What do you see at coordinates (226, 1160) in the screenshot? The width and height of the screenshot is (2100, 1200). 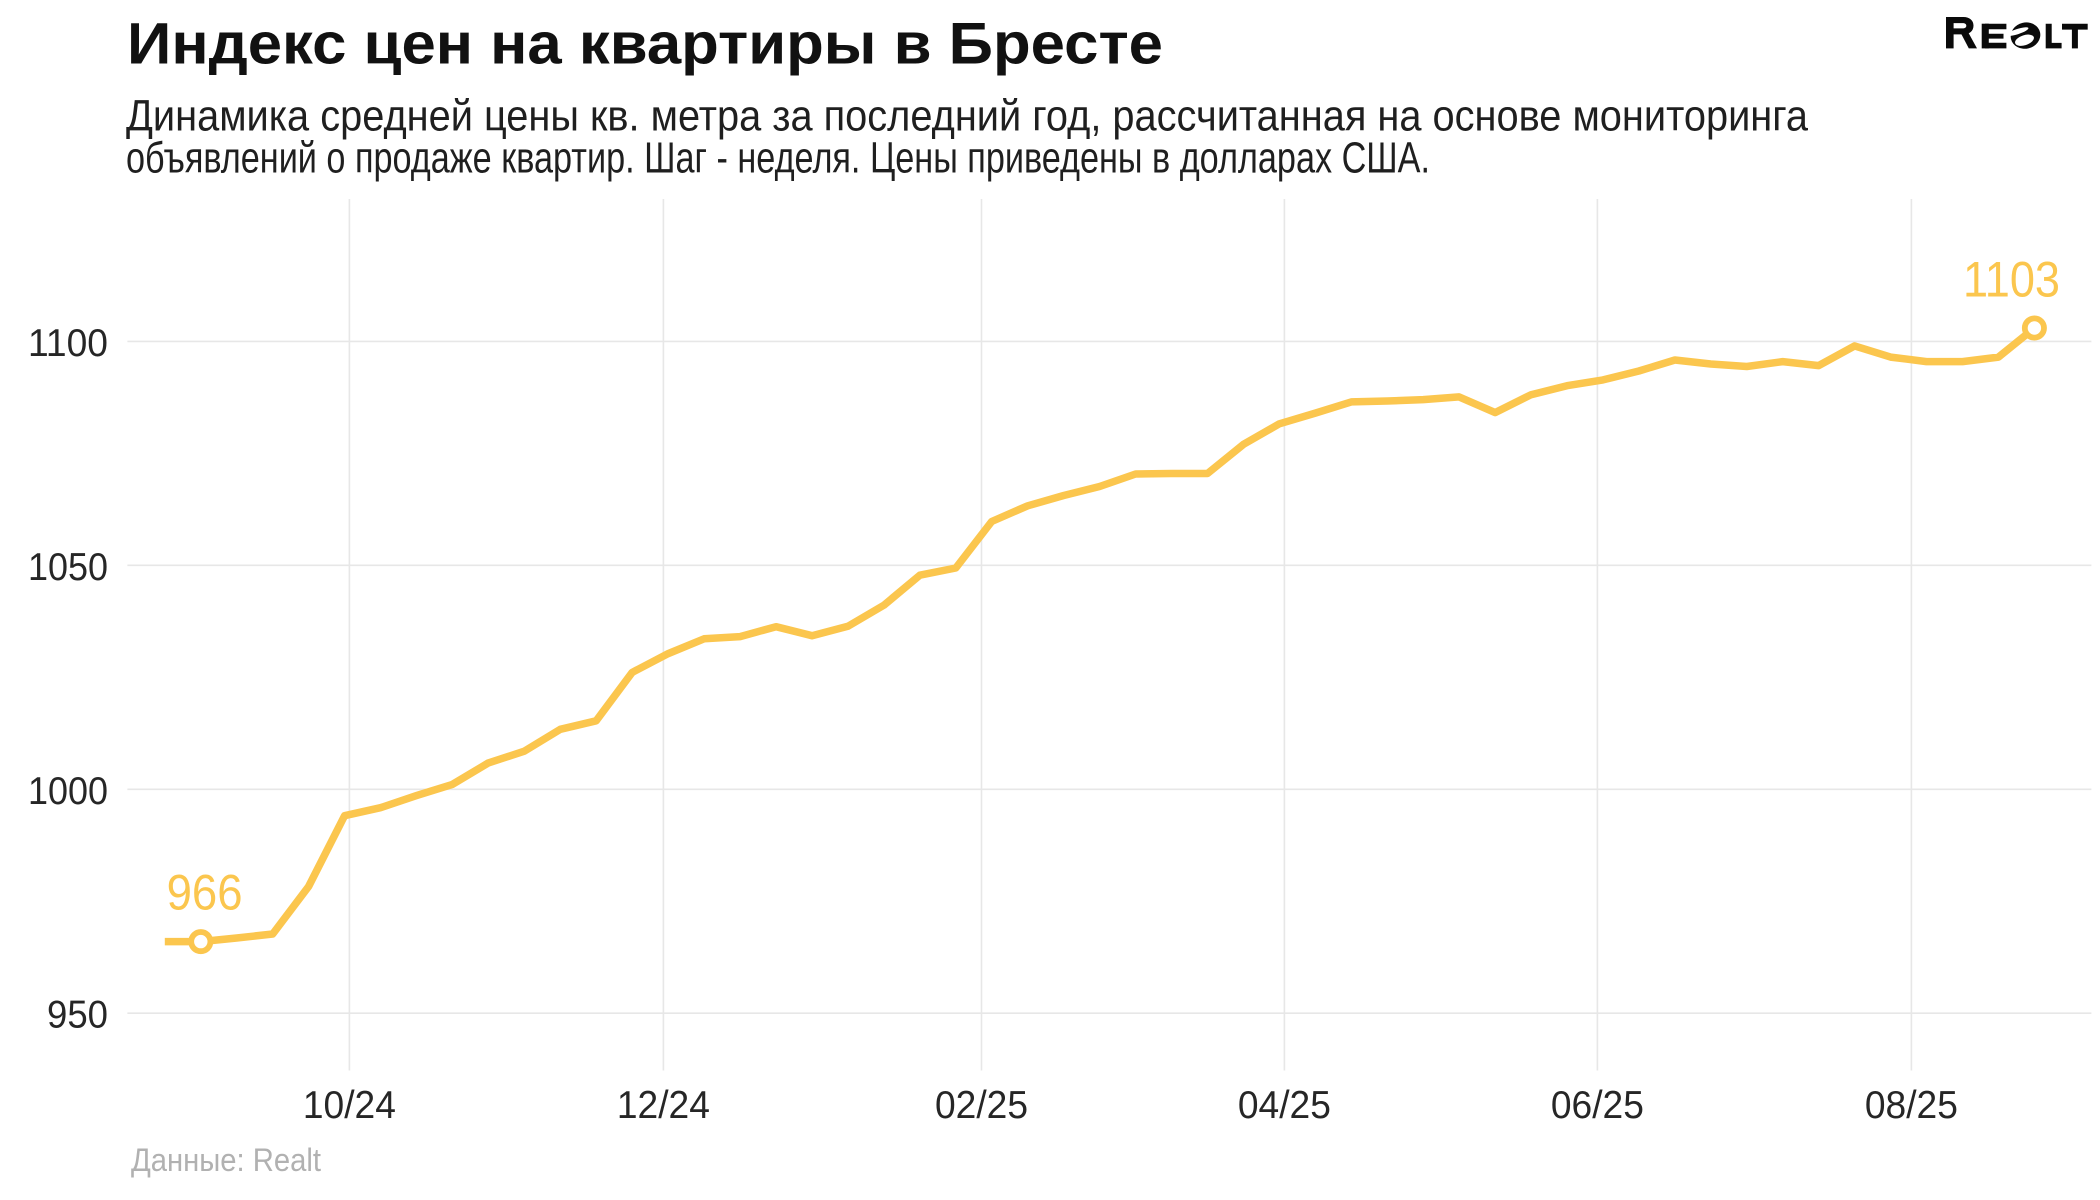 I see `svg-text: Данные: Realt` at bounding box center [226, 1160].